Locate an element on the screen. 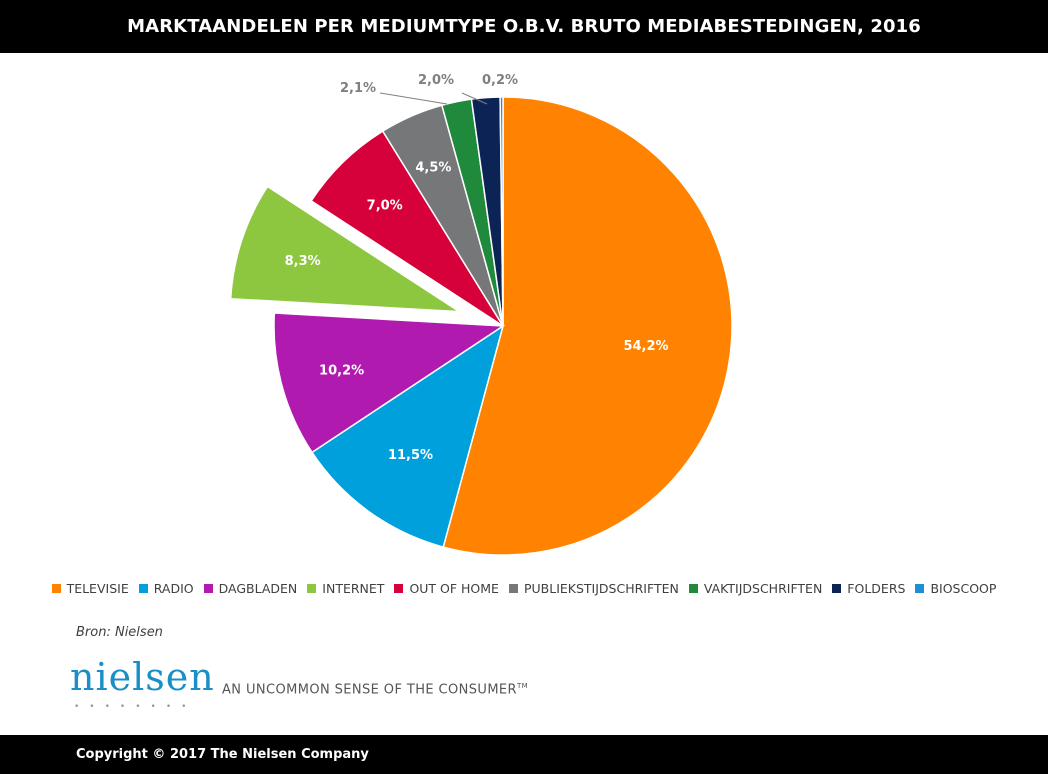  legend-label: BIOSCOOP is located at coordinates (963, 588).